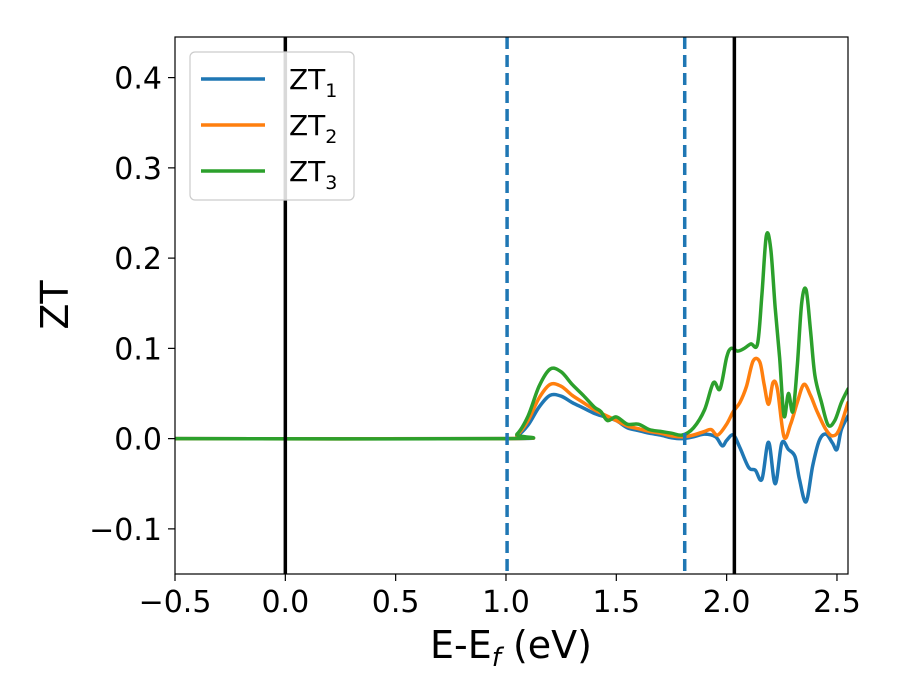 Image resolution: width=900 pixels, height=700 pixels. What do you see at coordinates (396, 602) in the screenshot?
I see `x-tick-label: 0.5` at bounding box center [396, 602].